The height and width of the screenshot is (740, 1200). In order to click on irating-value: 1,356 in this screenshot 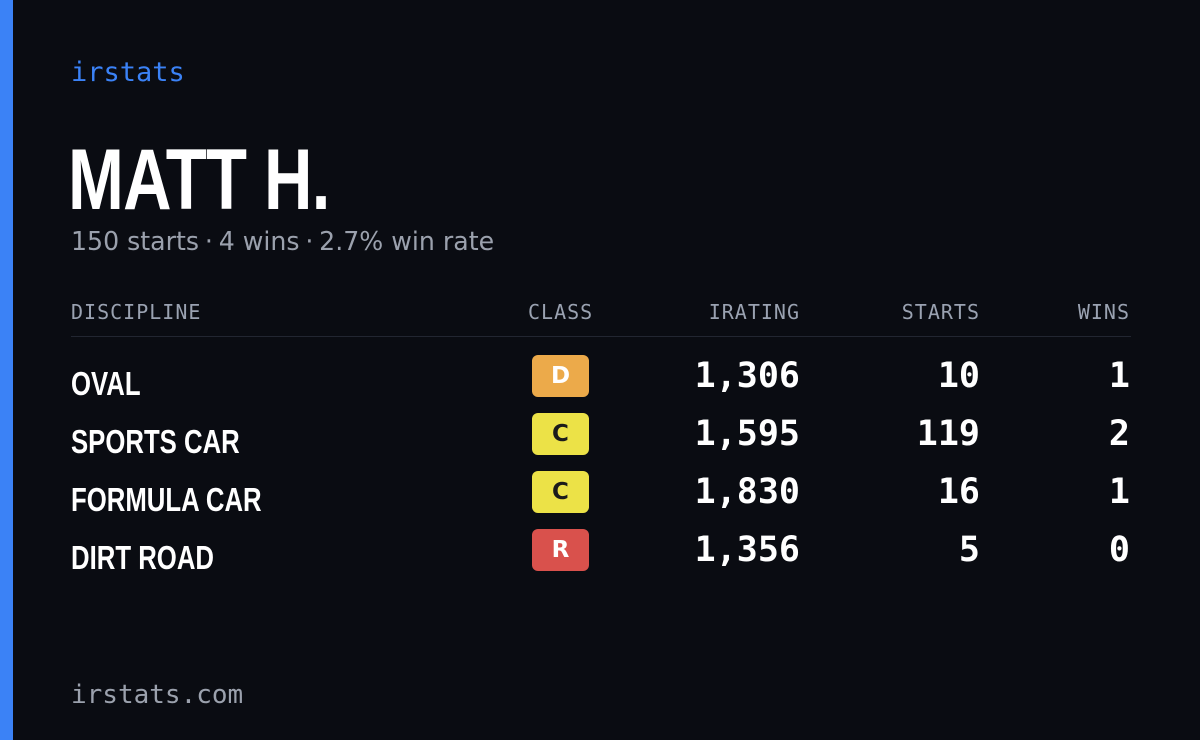, I will do `click(747, 550)`.